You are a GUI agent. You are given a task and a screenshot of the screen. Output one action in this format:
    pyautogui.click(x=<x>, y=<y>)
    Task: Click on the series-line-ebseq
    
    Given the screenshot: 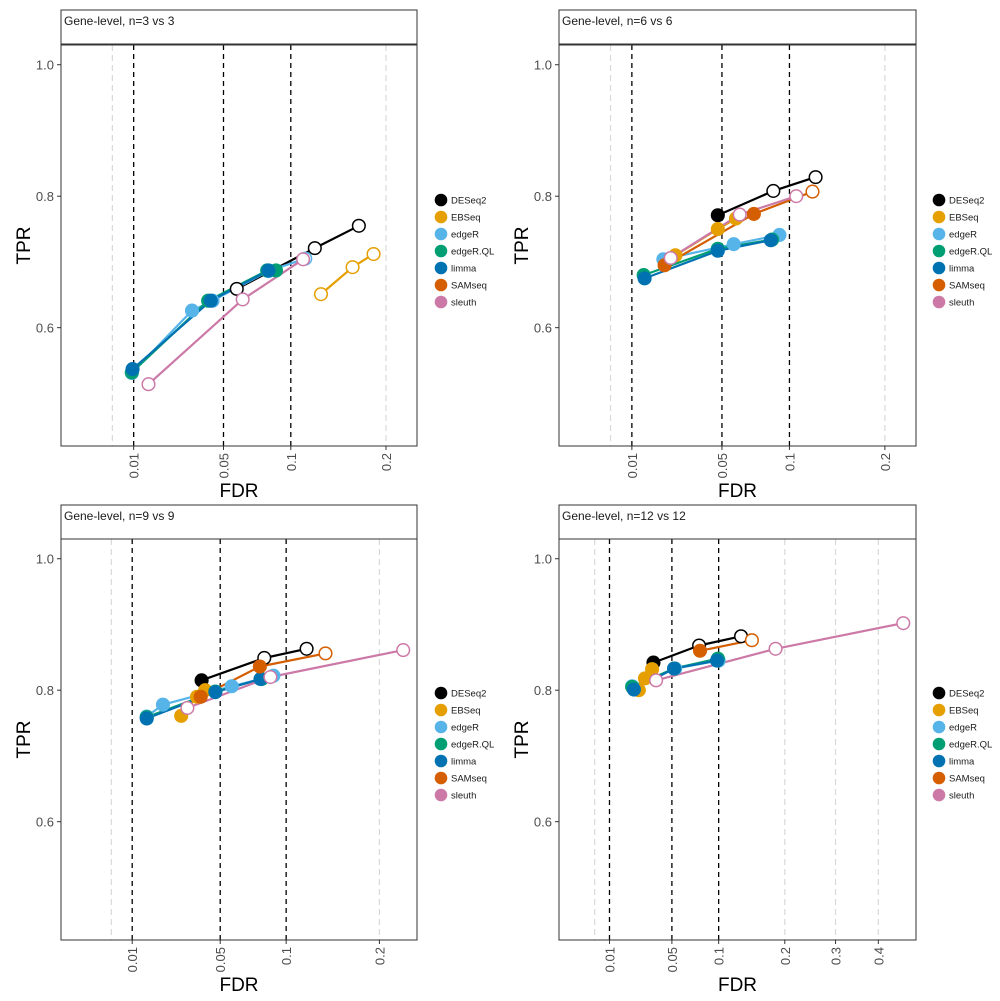 What is the action you would take?
    pyautogui.click(x=347, y=274)
    